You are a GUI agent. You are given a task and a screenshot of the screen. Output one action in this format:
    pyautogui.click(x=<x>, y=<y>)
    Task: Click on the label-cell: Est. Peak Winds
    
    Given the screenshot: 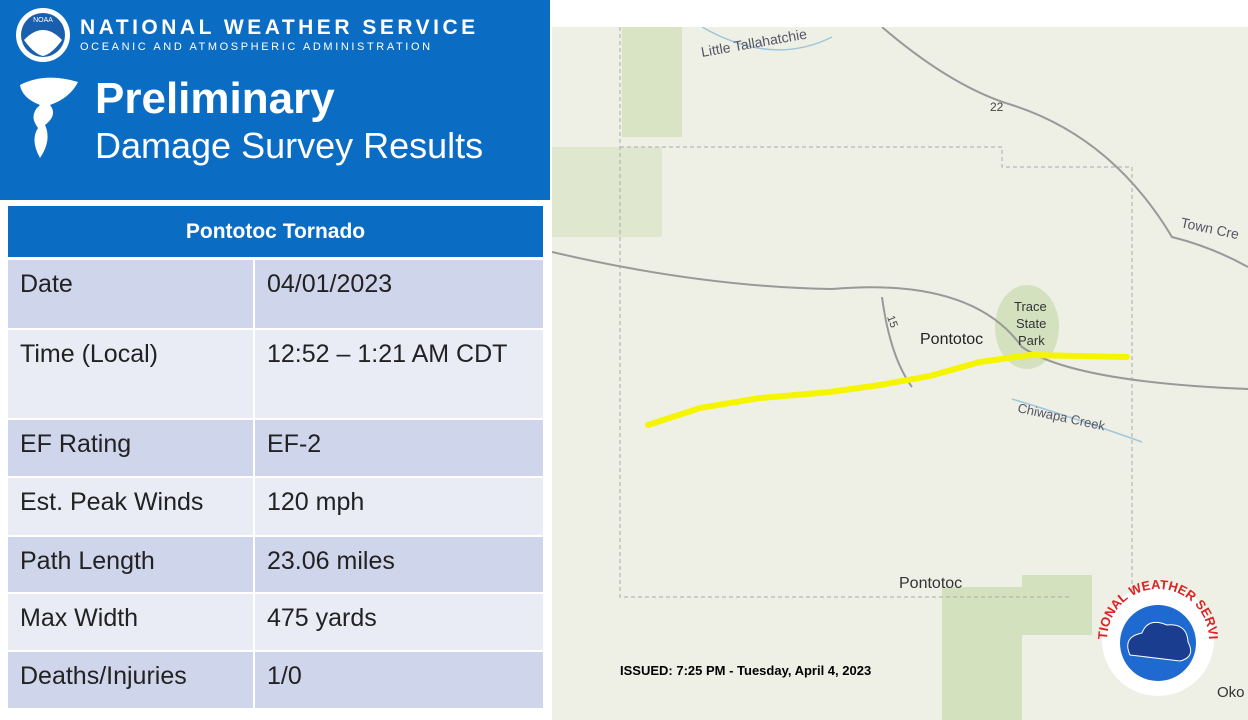 What is the action you would take?
    pyautogui.click(x=131, y=506)
    